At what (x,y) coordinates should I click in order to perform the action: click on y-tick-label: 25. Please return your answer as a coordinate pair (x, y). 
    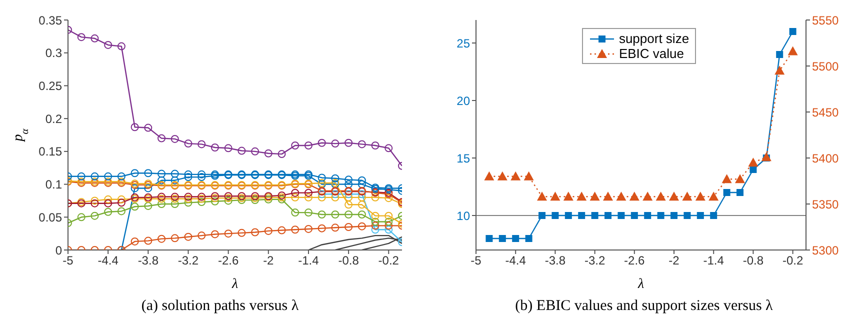
    Looking at the image, I should click on (463, 43).